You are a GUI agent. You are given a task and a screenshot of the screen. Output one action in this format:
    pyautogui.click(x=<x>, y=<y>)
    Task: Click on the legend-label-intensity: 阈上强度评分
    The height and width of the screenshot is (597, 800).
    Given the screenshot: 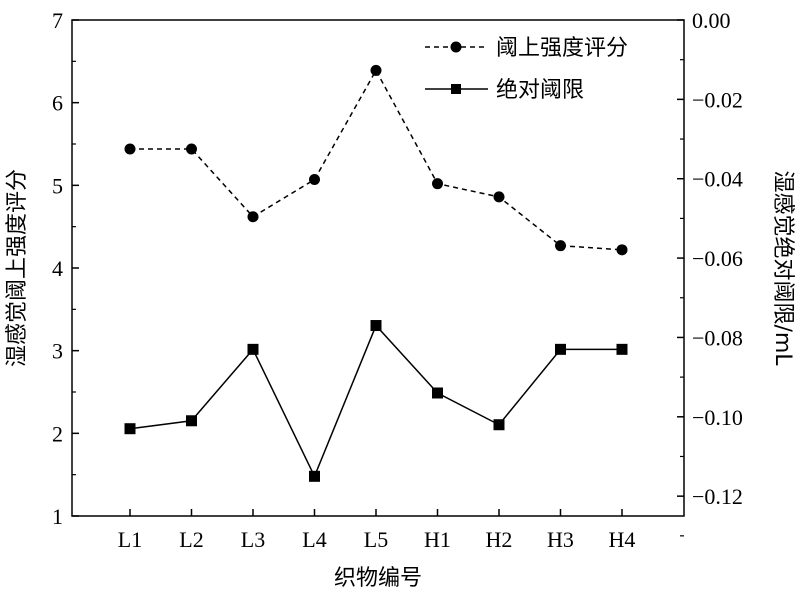 What is the action you would take?
    pyautogui.click(x=562, y=48)
    